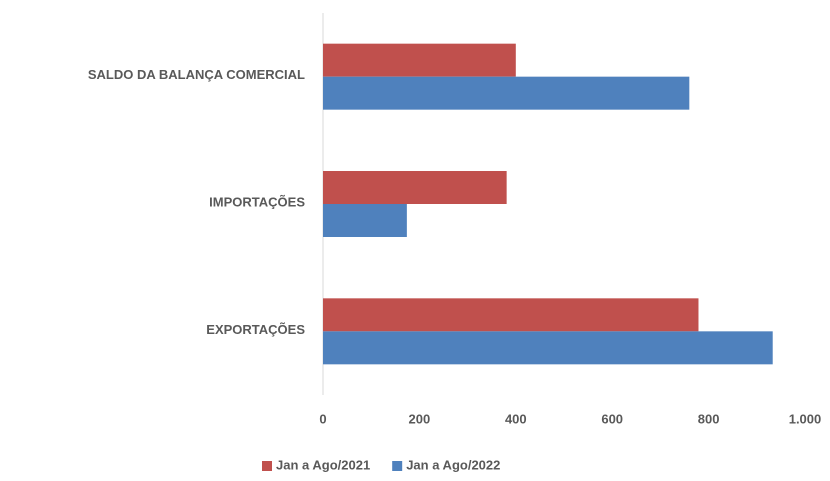 This screenshot has width=830, height=481. I want to click on y-tick-label: EXPORTAÇÕES, so click(255, 329).